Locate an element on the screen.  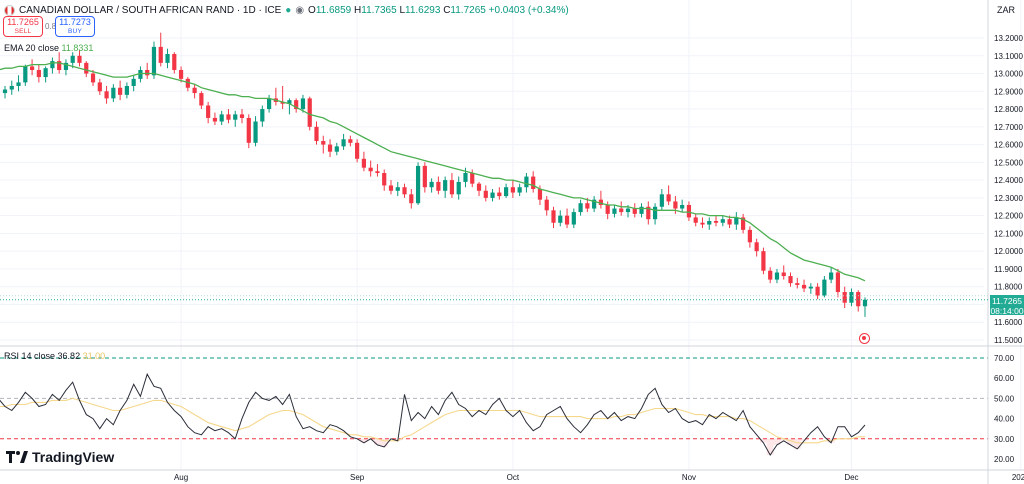
rsi-legend: RSI 14 close 36.82 31.00 is located at coordinates (54, 356).